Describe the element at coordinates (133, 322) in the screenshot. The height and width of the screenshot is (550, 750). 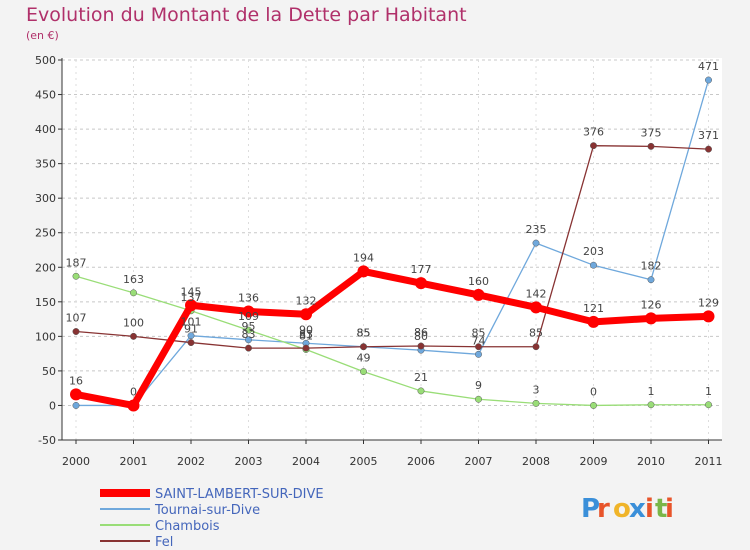
I see `data-label: 100` at that location.